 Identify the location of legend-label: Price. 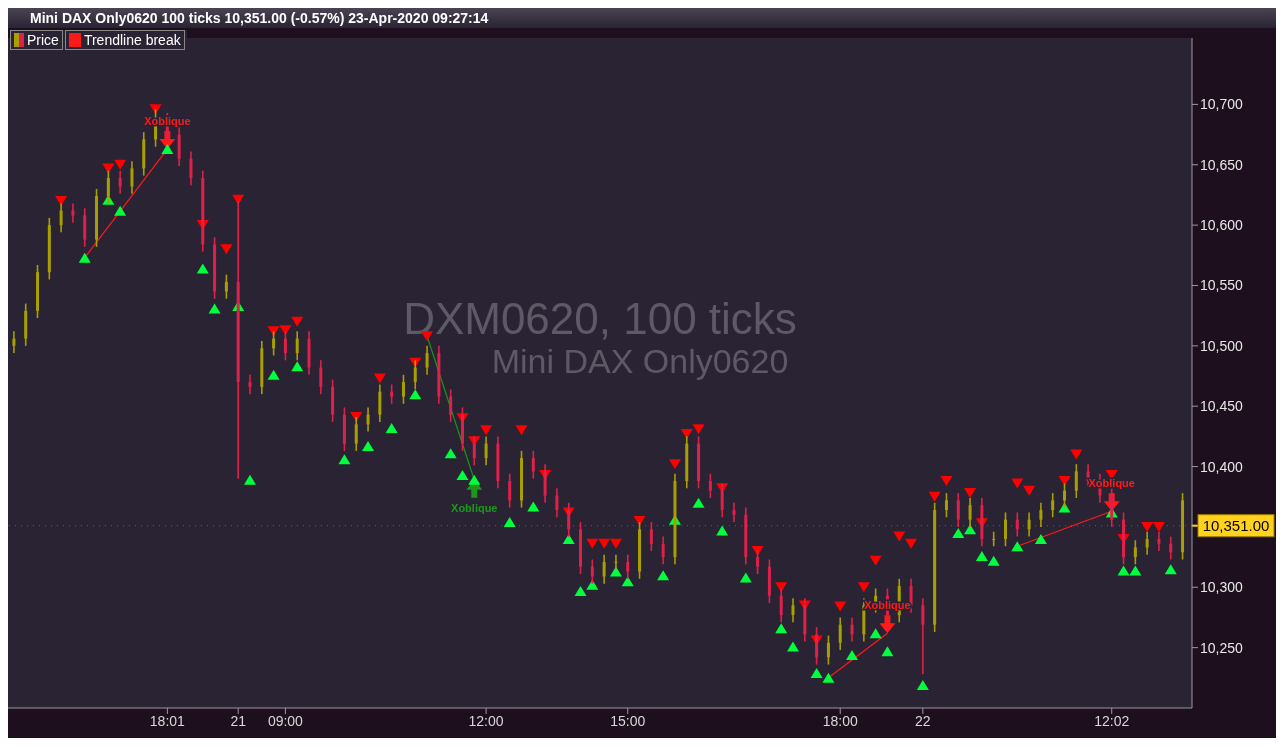
(36, 40).